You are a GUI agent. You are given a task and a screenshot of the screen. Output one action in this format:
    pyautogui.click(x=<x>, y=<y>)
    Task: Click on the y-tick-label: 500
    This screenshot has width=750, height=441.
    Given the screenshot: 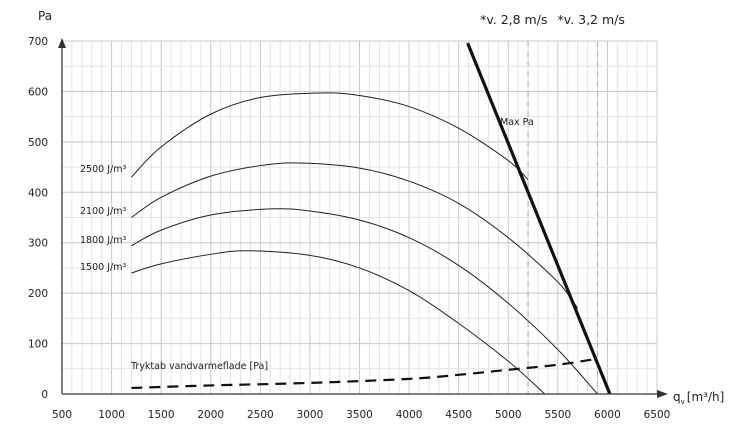 What is the action you would take?
    pyautogui.click(x=38, y=143)
    